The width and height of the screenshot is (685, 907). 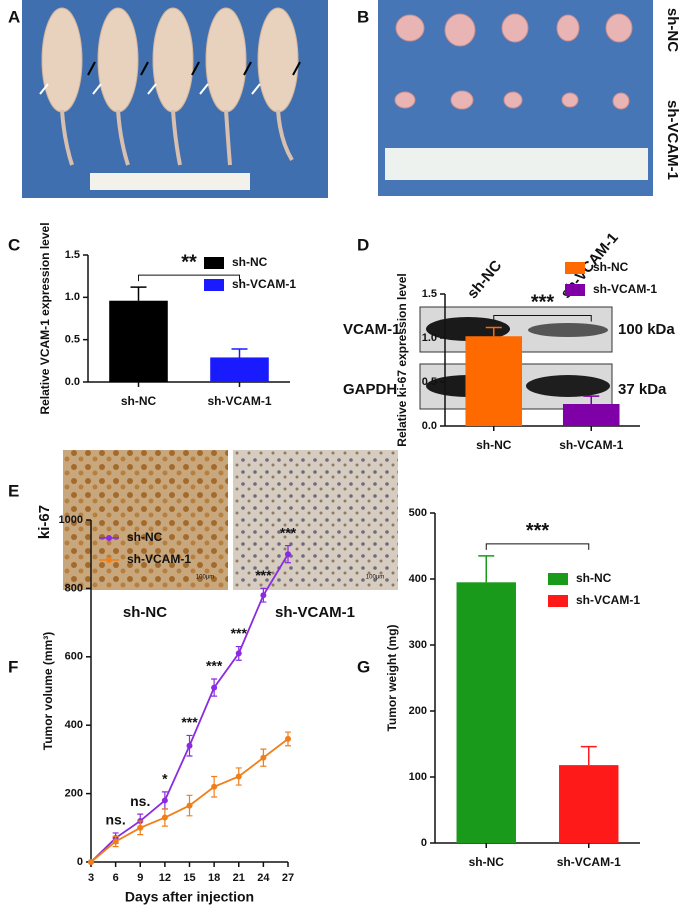 I want to click on y-axis-label: Tumor weight (mg), so click(x=392, y=677).